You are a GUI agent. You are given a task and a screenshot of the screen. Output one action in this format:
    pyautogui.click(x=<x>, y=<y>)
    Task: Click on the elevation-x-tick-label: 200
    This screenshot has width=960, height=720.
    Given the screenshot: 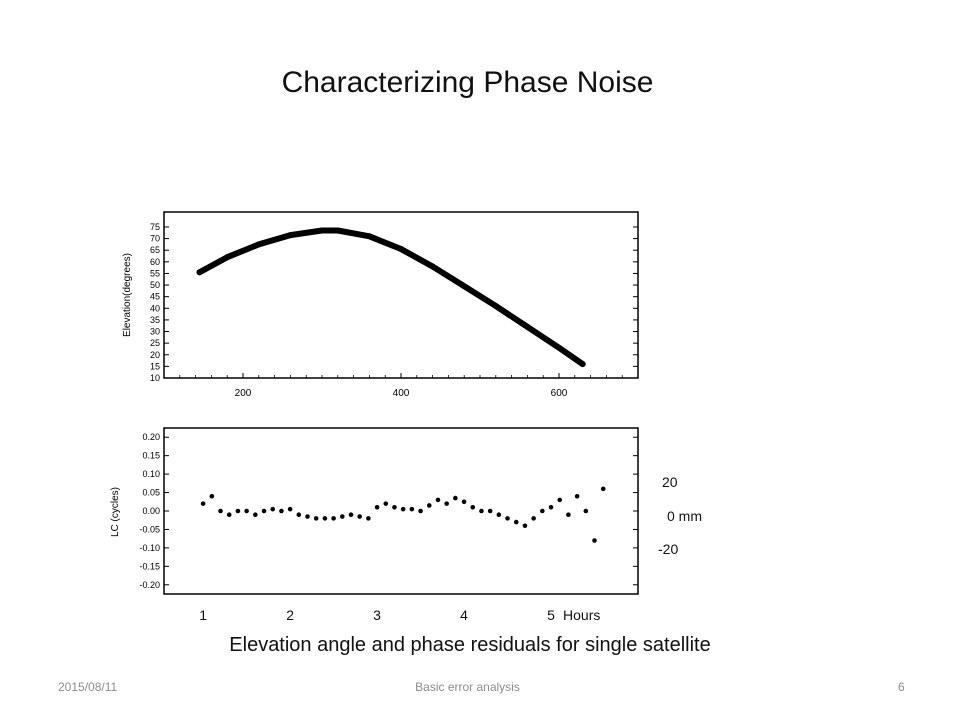 What is the action you would take?
    pyautogui.click(x=243, y=393)
    